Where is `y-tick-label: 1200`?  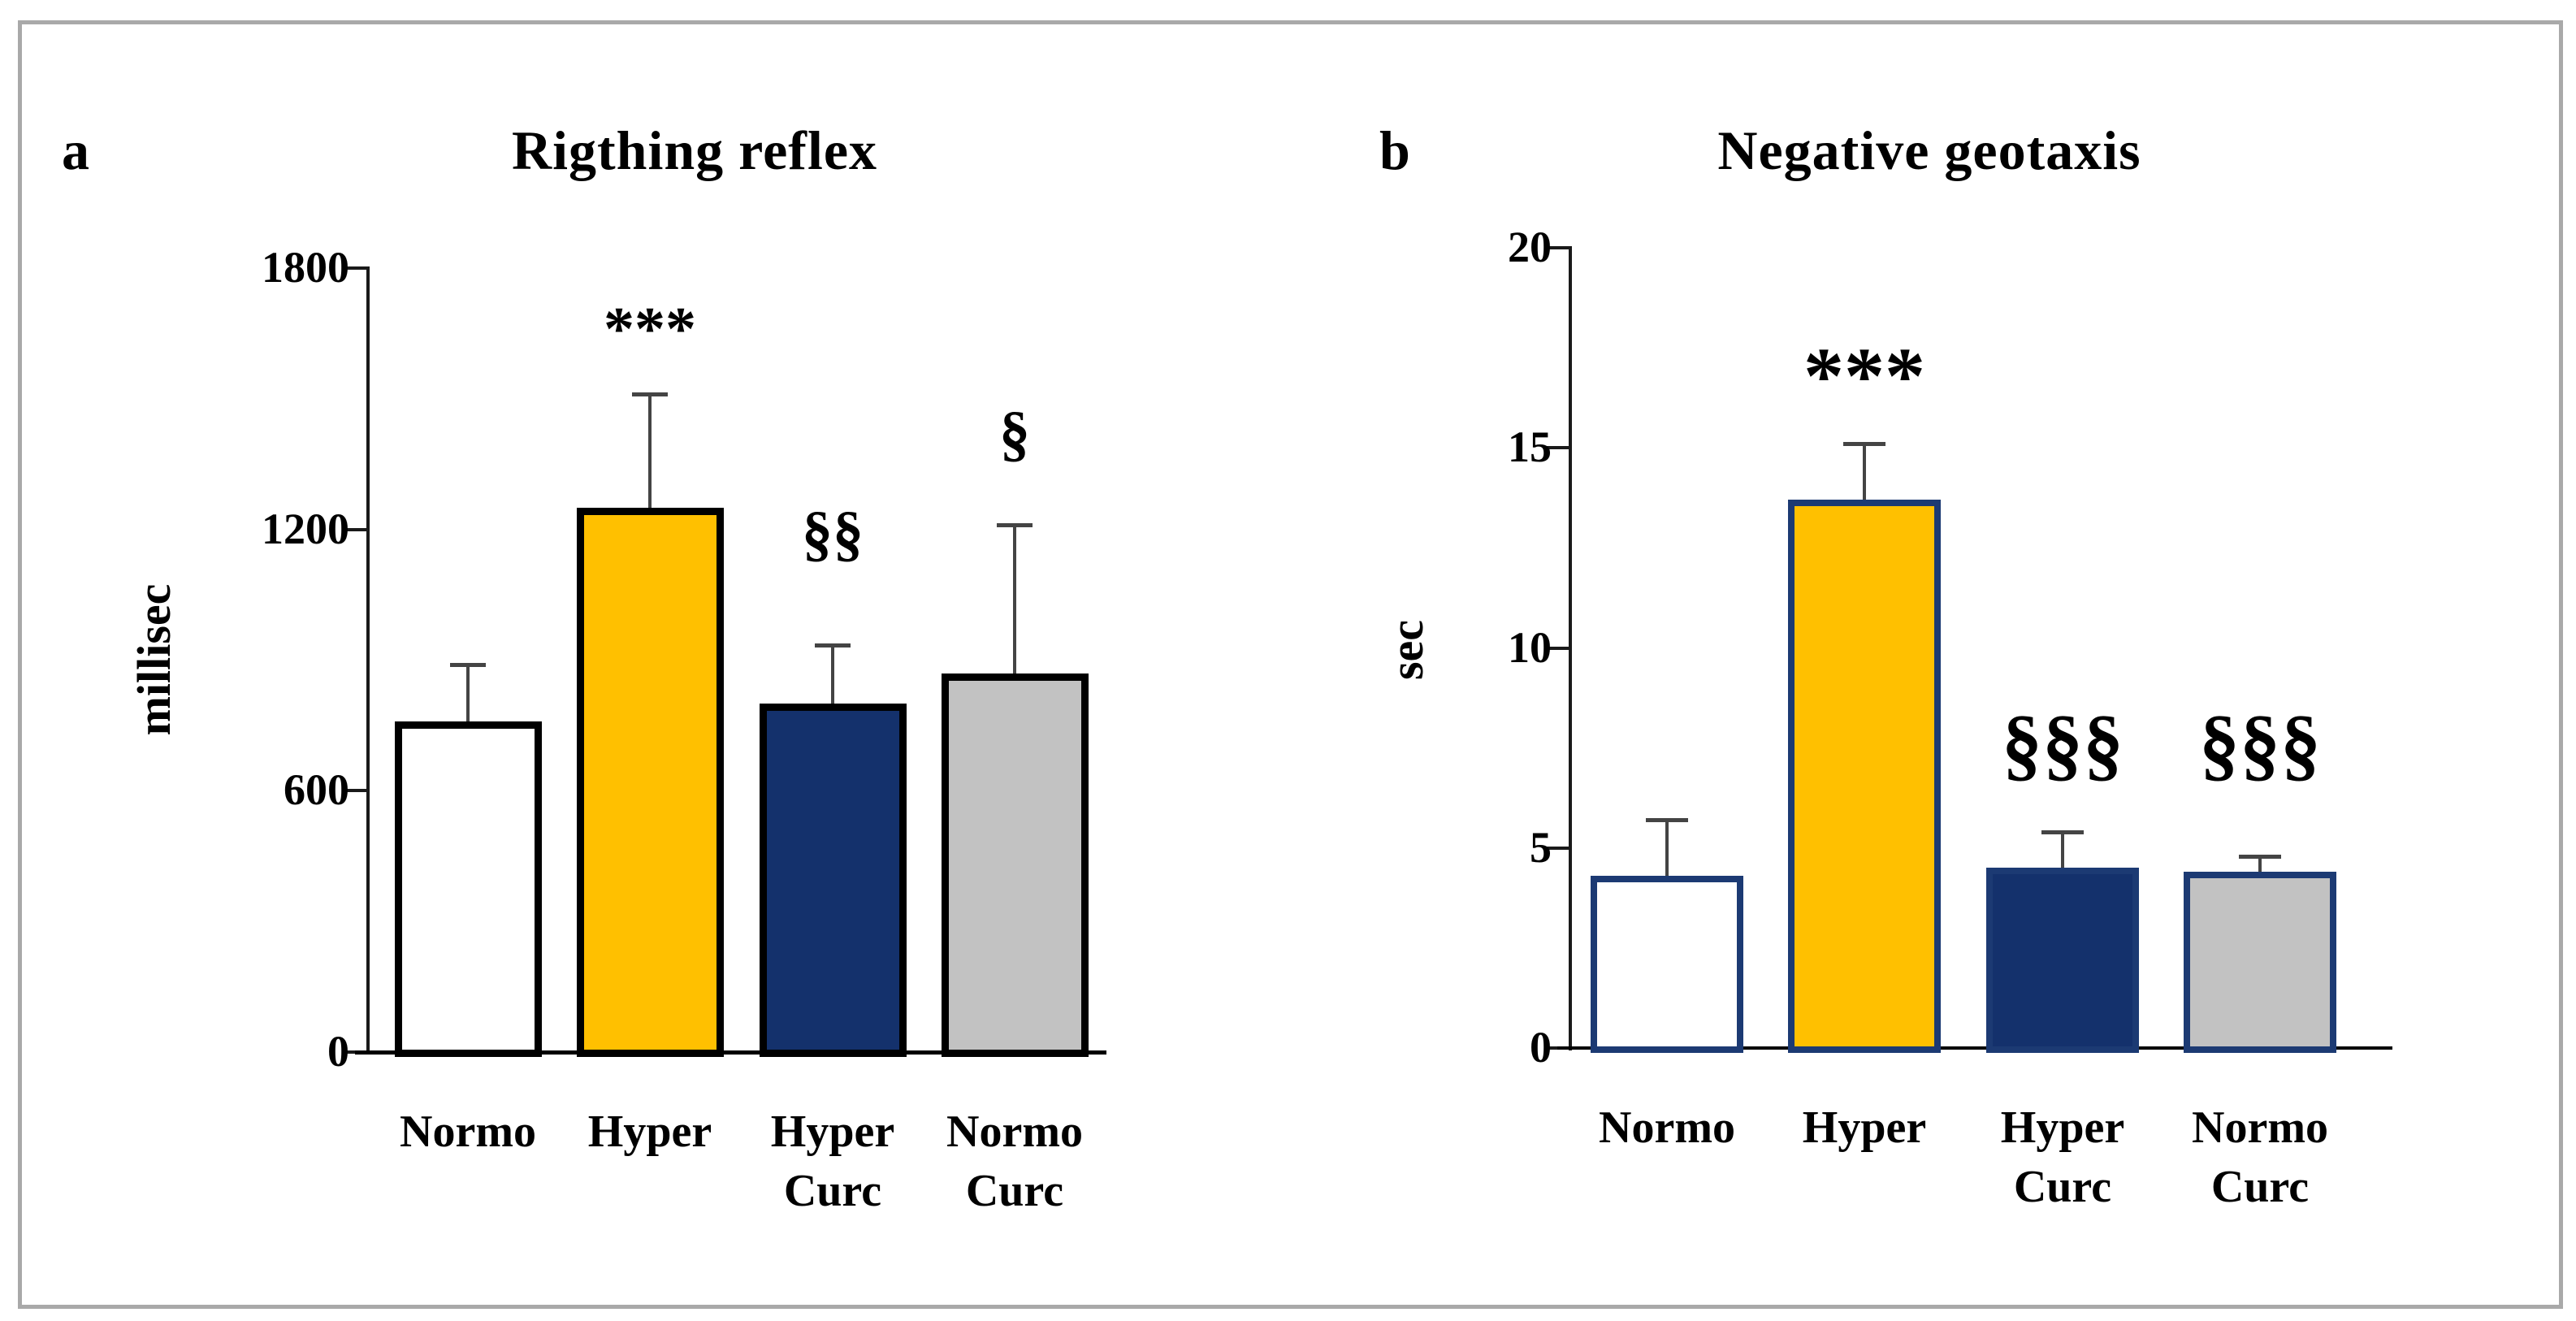 y-tick-label: 1200 is located at coordinates (305, 528).